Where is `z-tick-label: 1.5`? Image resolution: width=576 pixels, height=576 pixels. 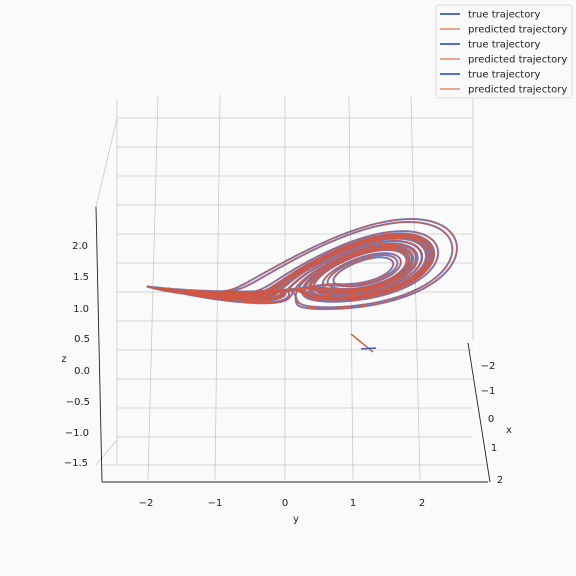
z-tick-label: 1.5 is located at coordinates (81, 277).